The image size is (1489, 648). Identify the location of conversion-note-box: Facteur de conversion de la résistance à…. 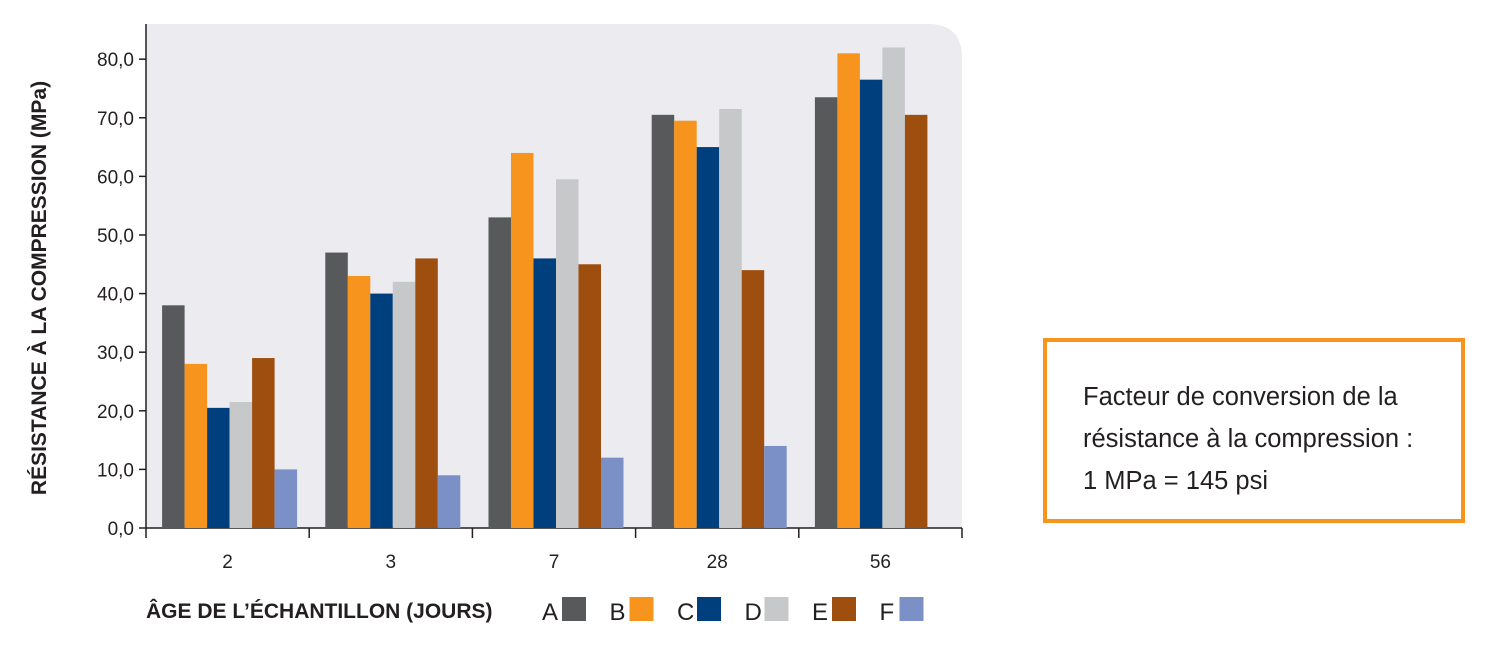
(1254, 430).